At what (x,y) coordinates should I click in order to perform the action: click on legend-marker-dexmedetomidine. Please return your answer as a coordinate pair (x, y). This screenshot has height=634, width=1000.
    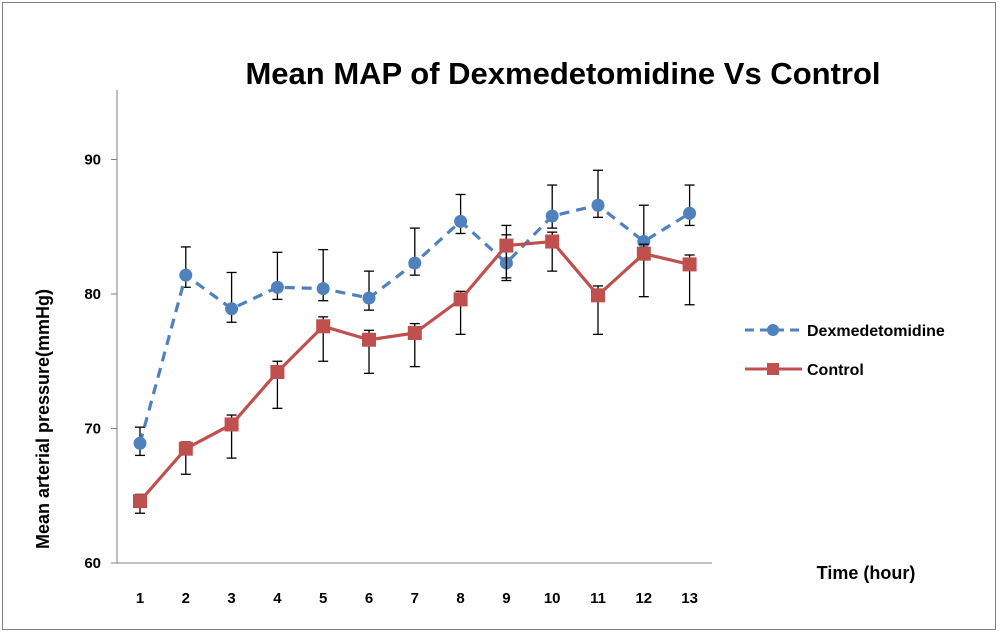
    Looking at the image, I should click on (773, 330).